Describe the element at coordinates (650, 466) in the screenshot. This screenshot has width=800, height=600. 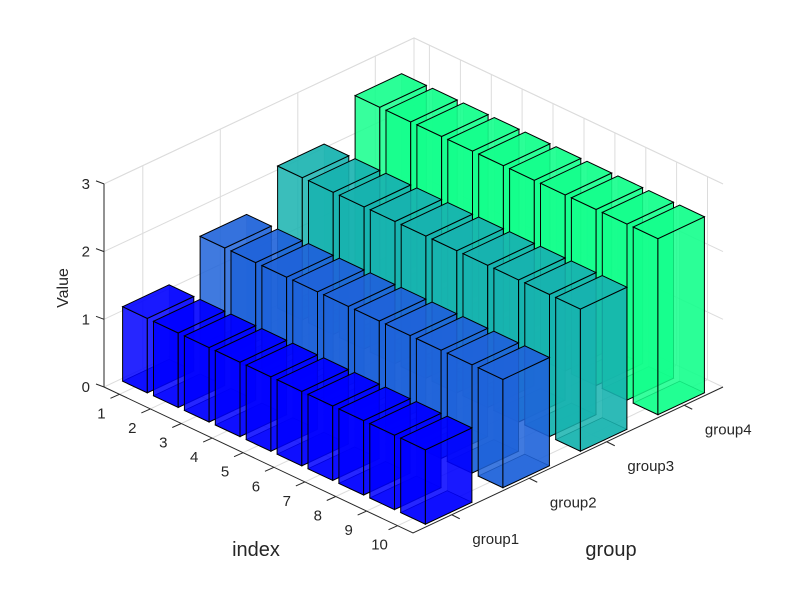
I see `y-tick-label: group3` at that location.